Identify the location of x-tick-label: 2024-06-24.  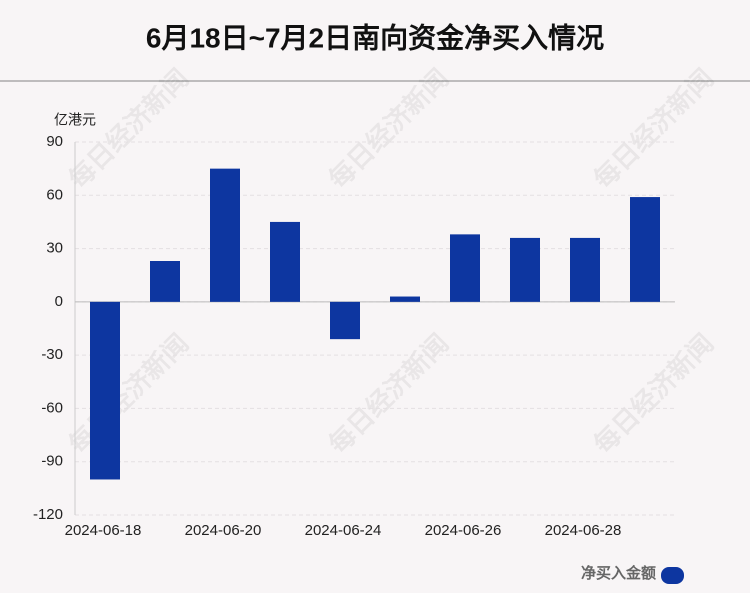
(343, 530).